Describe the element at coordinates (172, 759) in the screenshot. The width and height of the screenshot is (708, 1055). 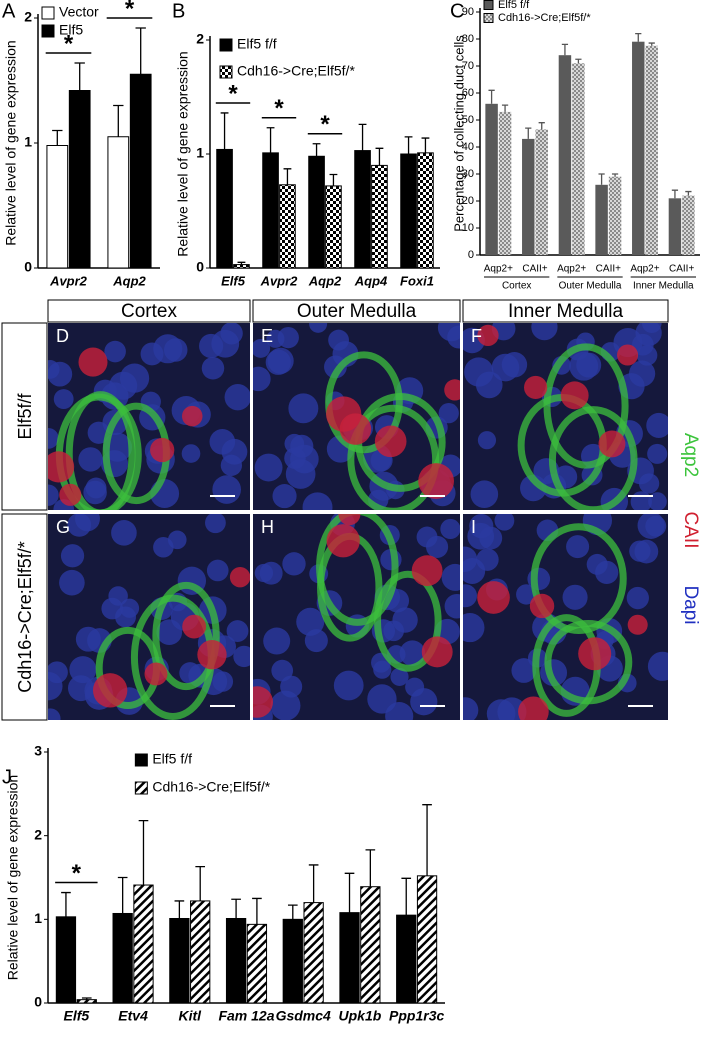
I see `legend-label: Elf5 f/f` at that location.